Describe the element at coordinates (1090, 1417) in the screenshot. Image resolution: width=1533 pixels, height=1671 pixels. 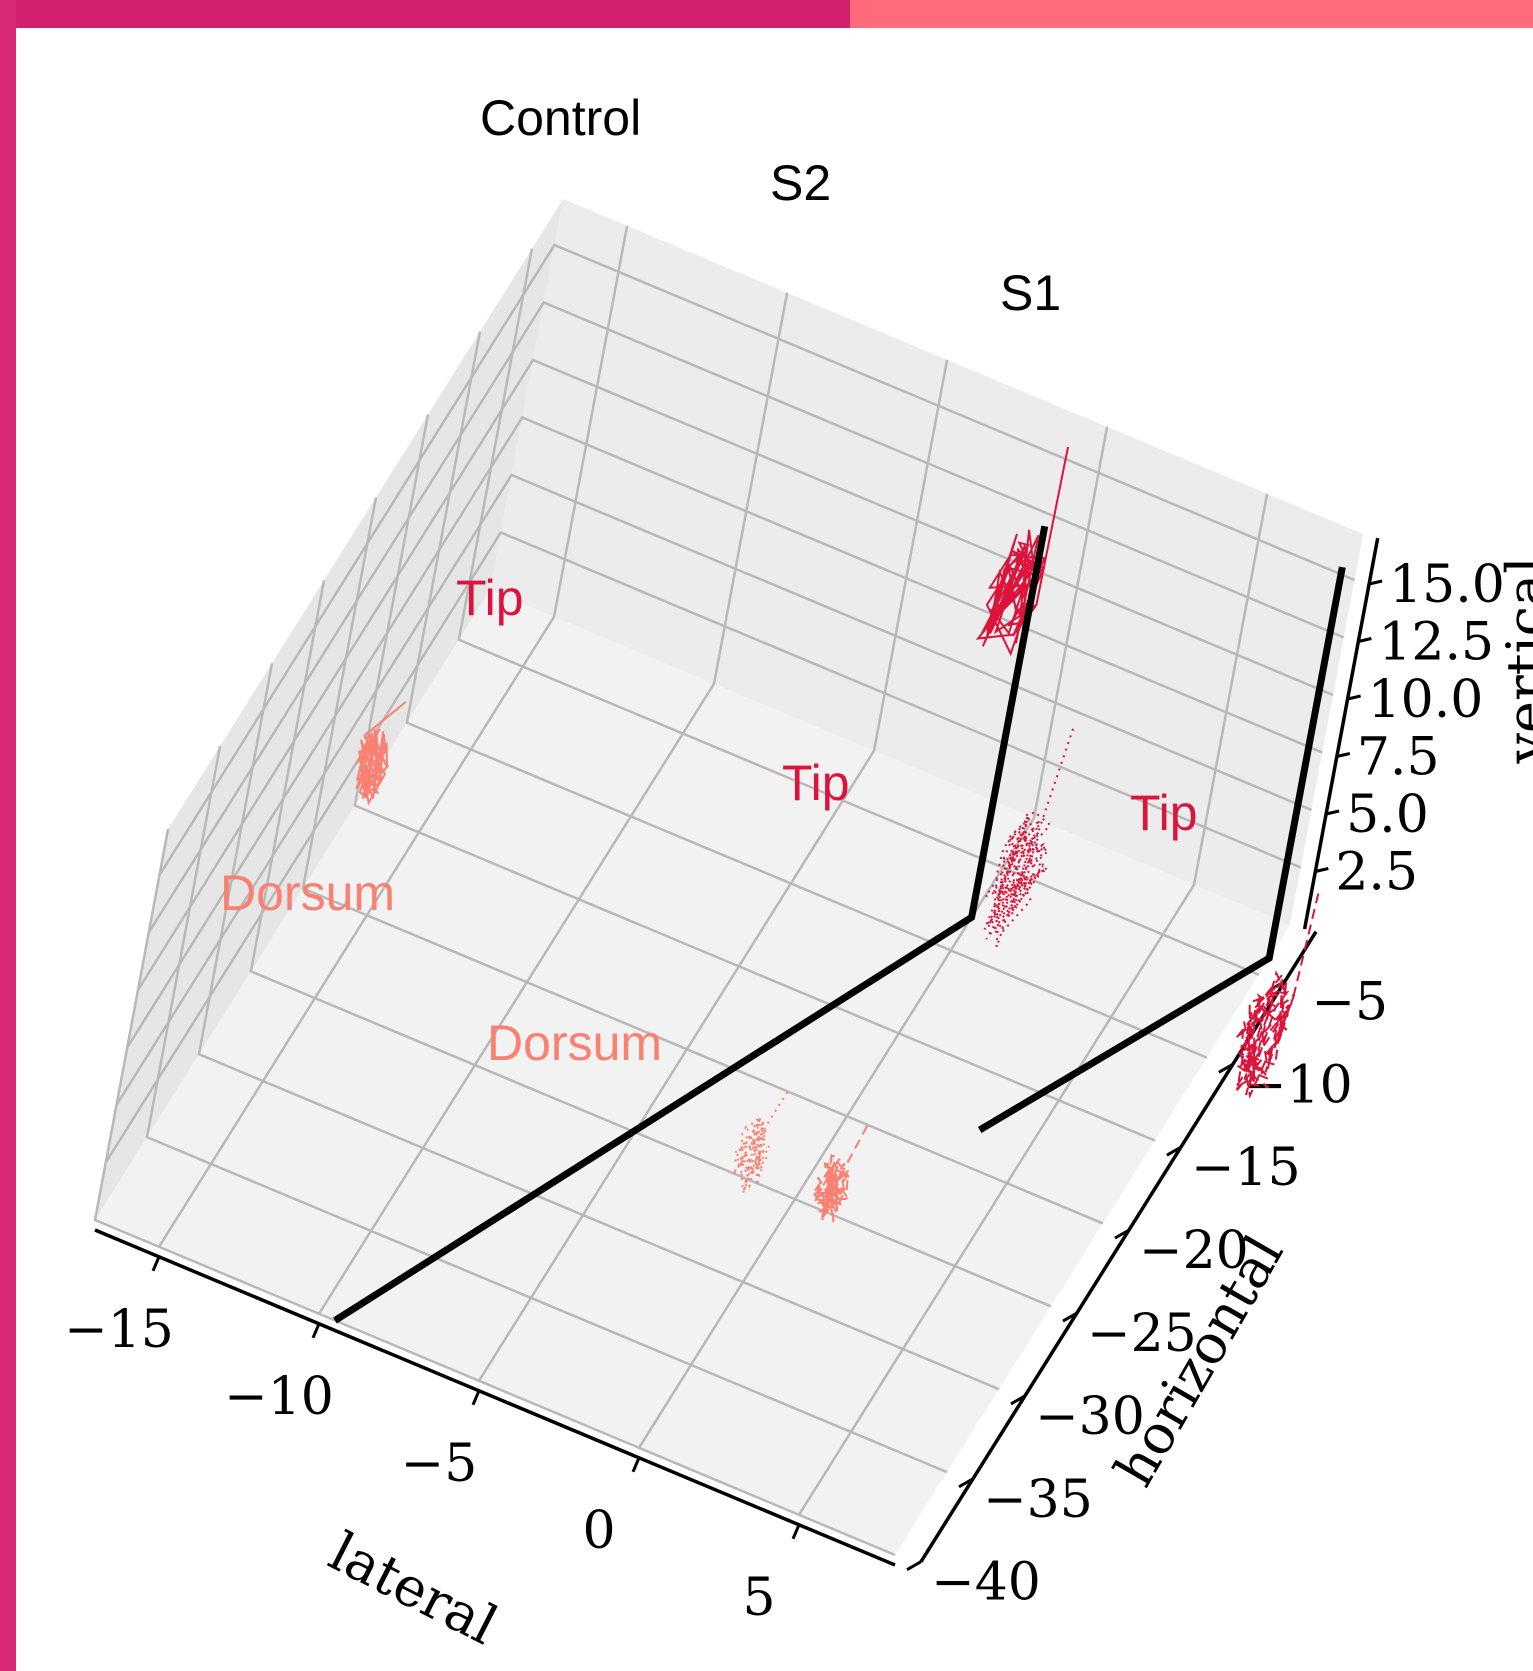
I see `horizontal-tick-label: −30` at that location.